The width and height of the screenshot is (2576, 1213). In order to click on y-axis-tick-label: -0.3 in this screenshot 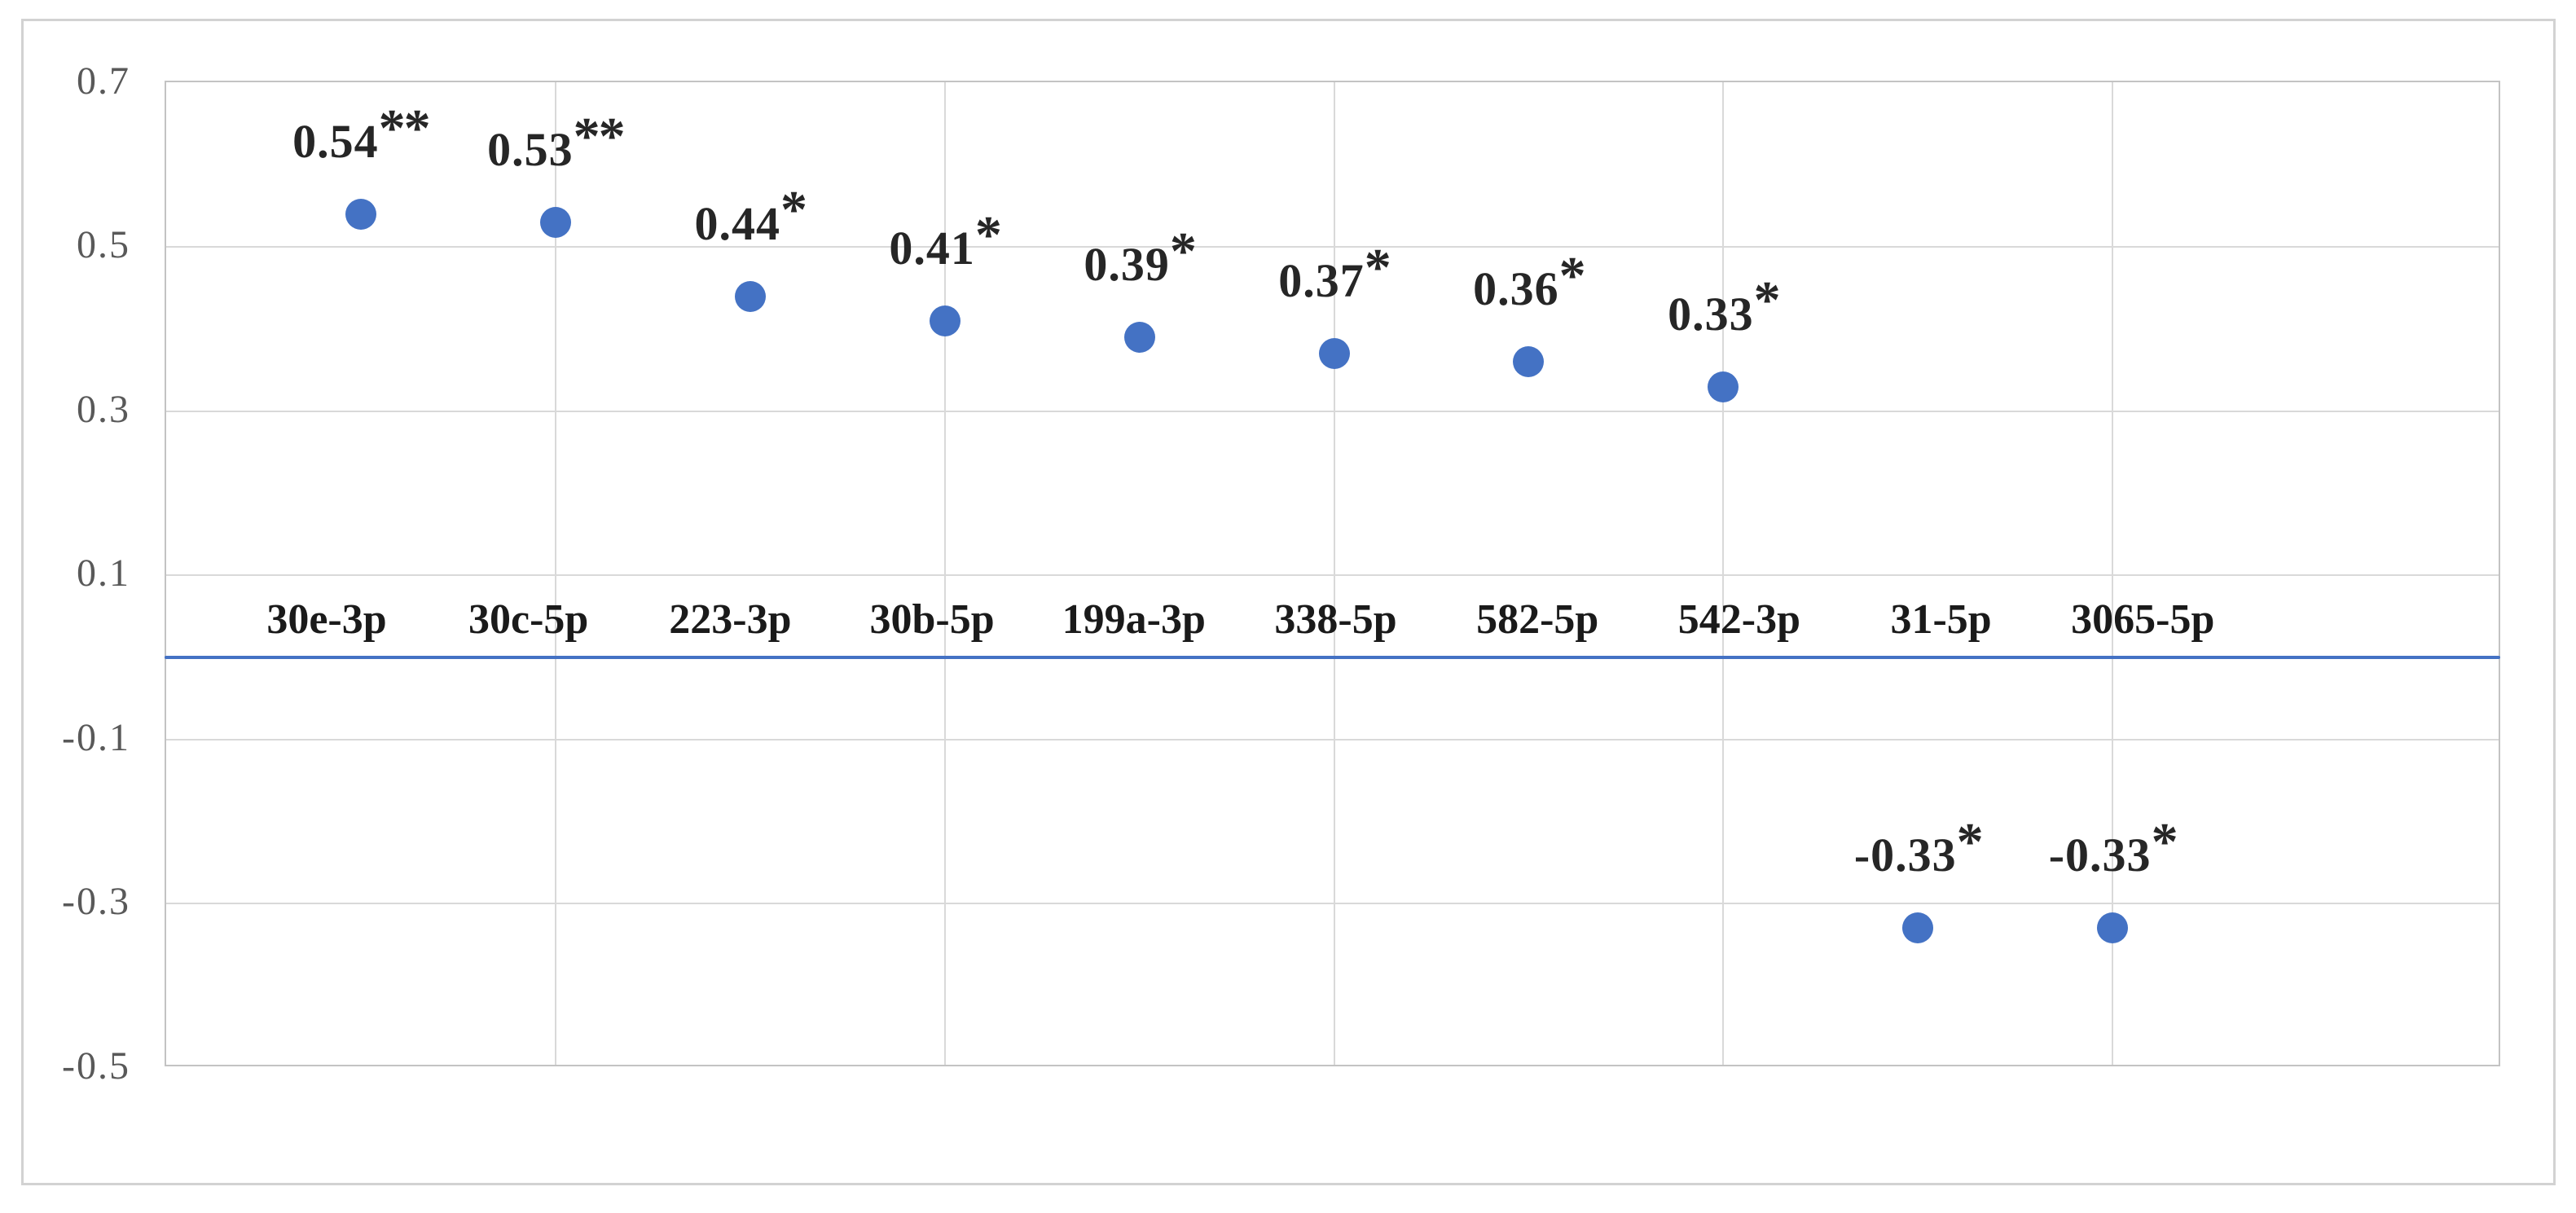, I will do `click(96, 902)`.